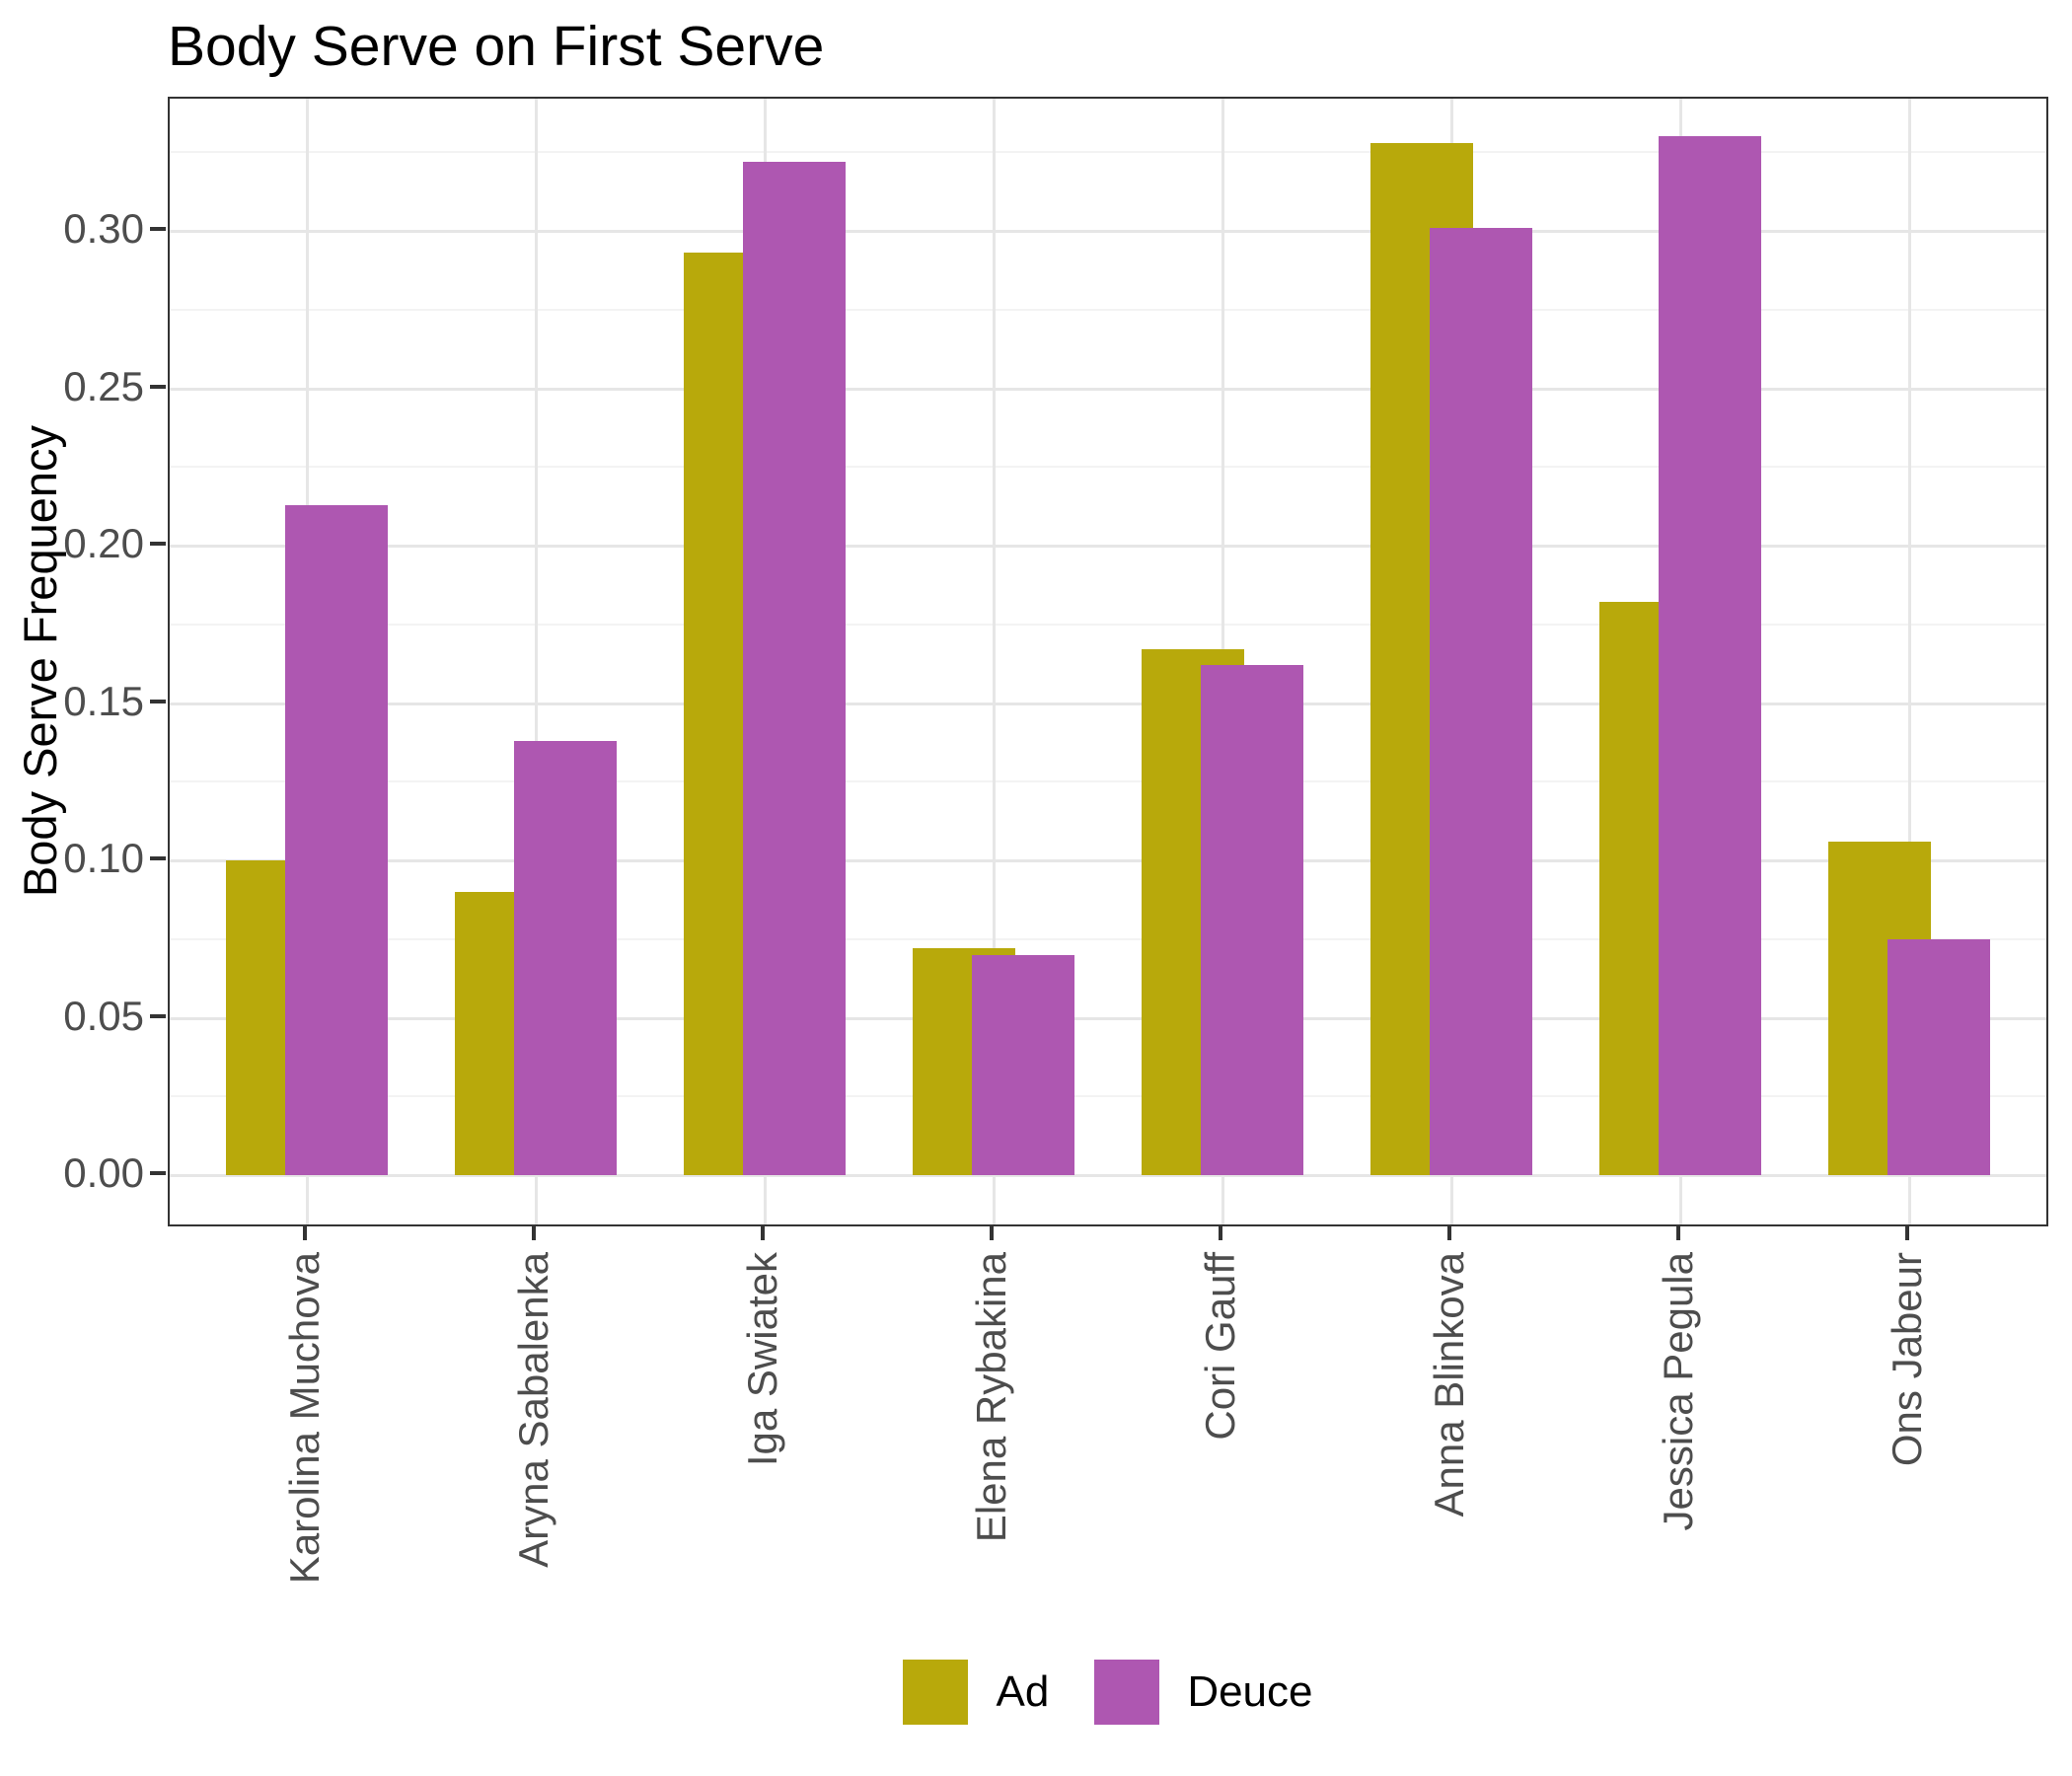 The height and width of the screenshot is (1776, 2072). I want to click on x-category-label: Ons Jabeur, so click(1907, 1359).